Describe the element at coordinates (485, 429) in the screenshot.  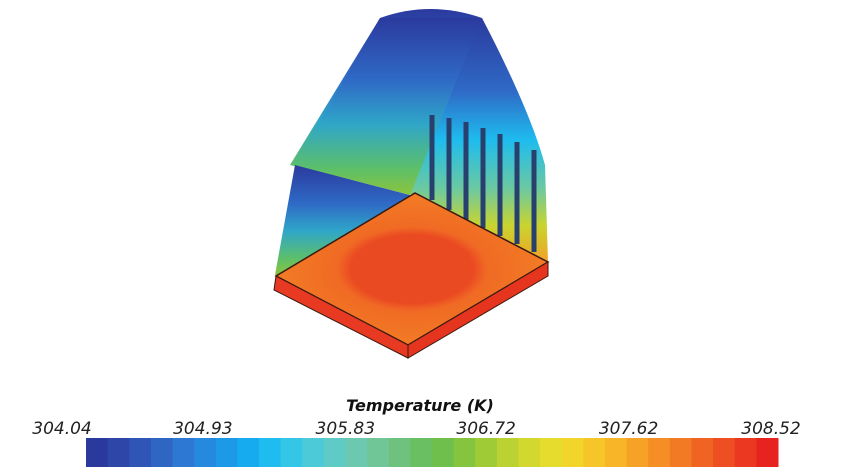
I see `tick-label: 306.72` at that location.